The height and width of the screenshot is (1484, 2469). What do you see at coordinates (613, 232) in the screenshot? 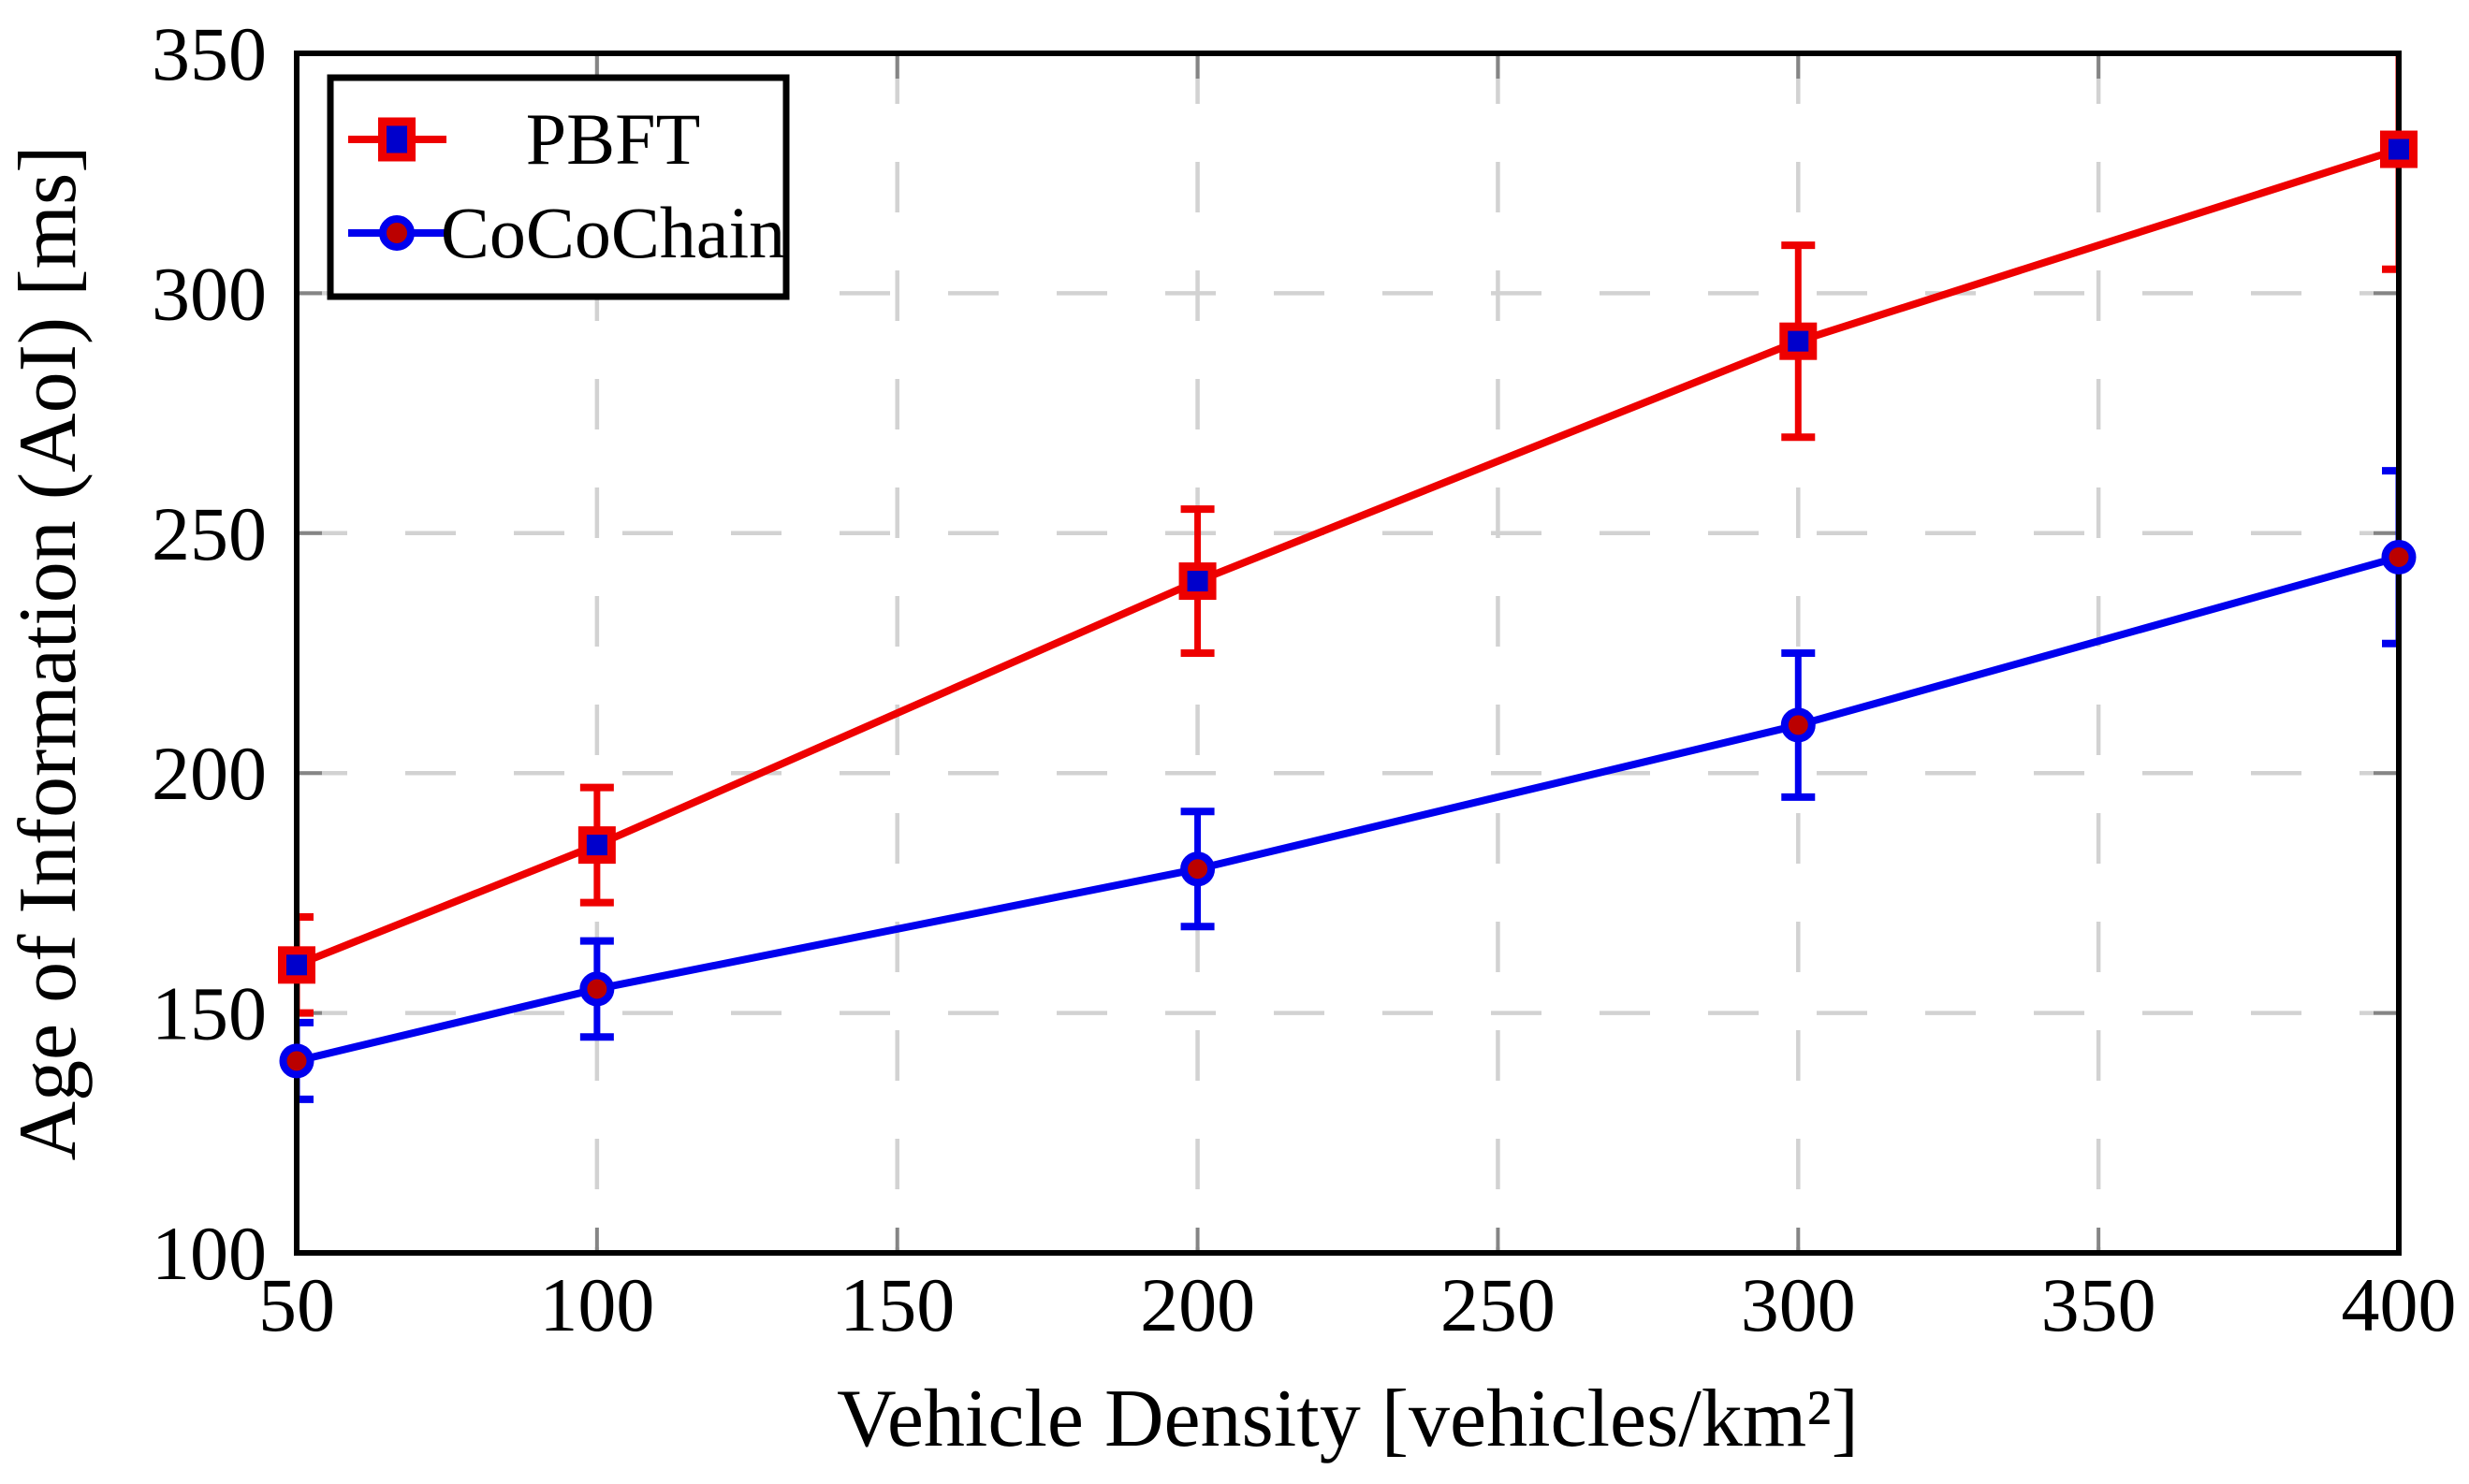
I see `legend-label: CoCoChain` at bounding box center [613, 232].